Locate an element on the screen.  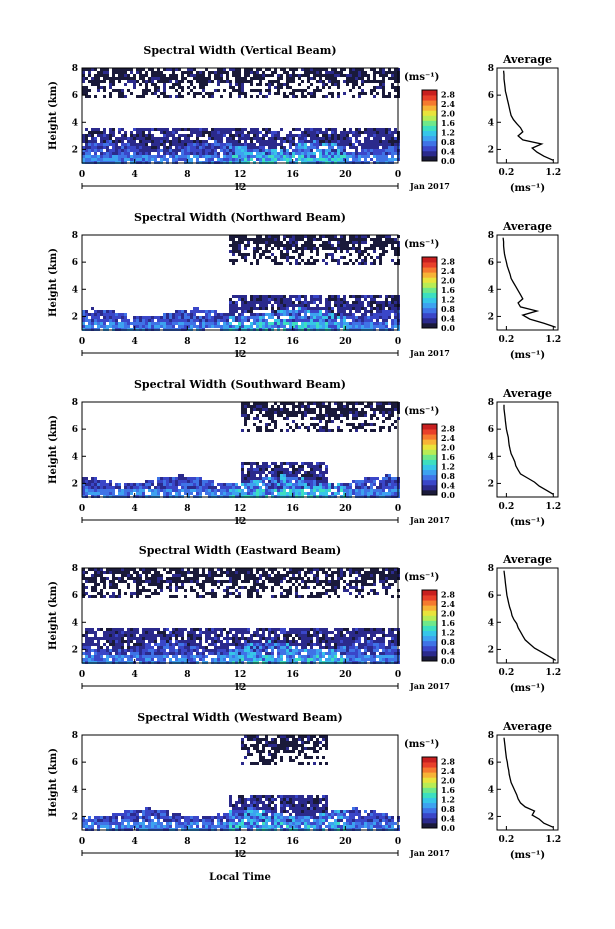
profile-y-tick-label: 8 is located at coordinates (491, 236).